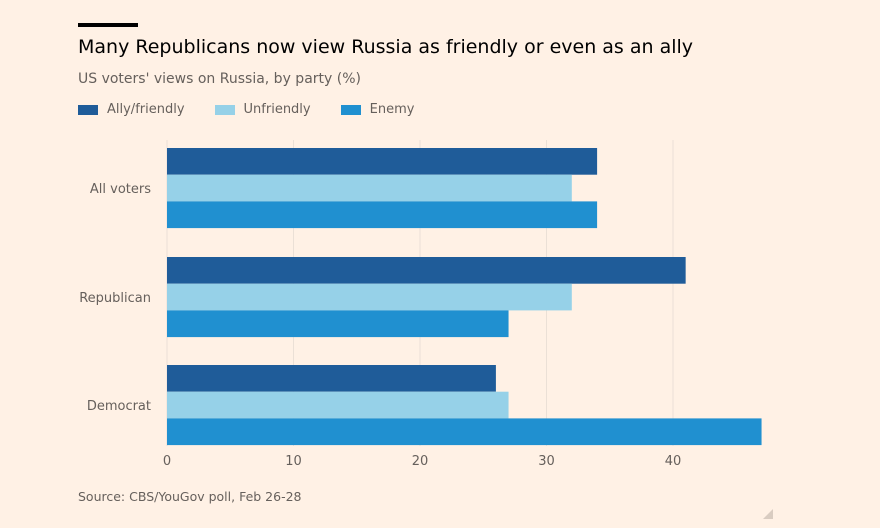 The image size is (880, 528). I want to click on source-note: Source: CBS/YouGov poll, Feb 26-28, so click(190, 496).